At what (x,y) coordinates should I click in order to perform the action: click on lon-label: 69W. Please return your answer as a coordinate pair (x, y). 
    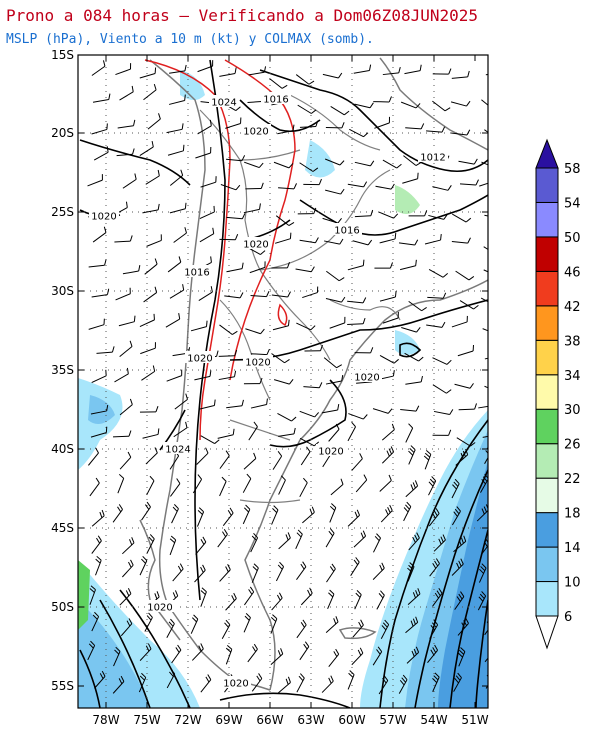
    Looking at the image, I should click on (228, 720).